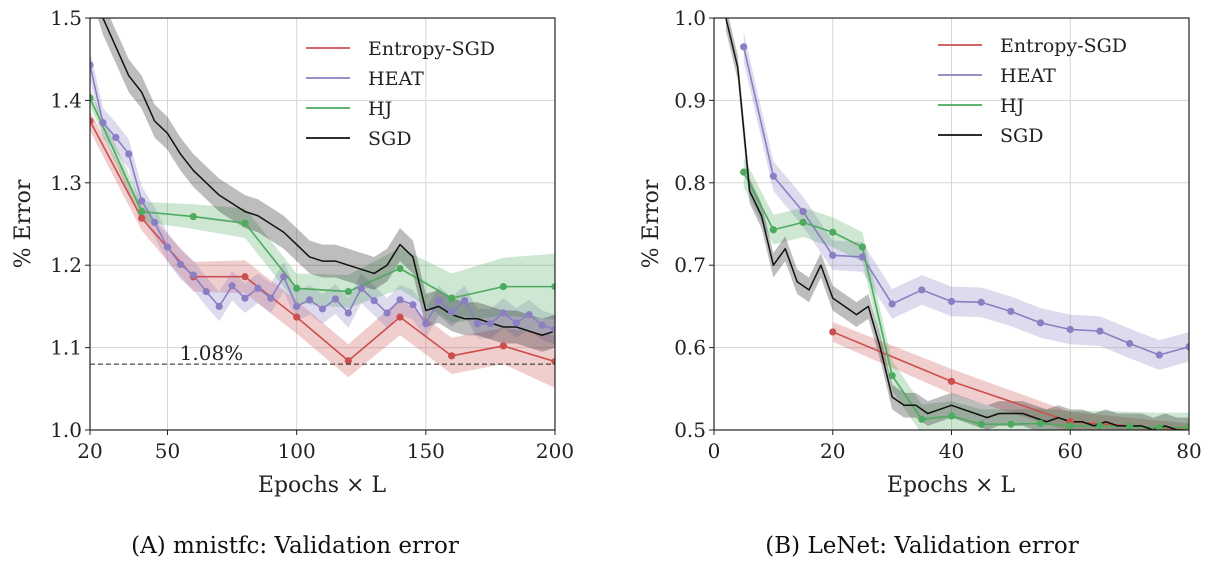 This screenshot has width=1226, height=569. What do you see at coordinates (1070, 451) in the screenshot?
I see `x-tick-label: 60` at bounding box center [1070, 451].